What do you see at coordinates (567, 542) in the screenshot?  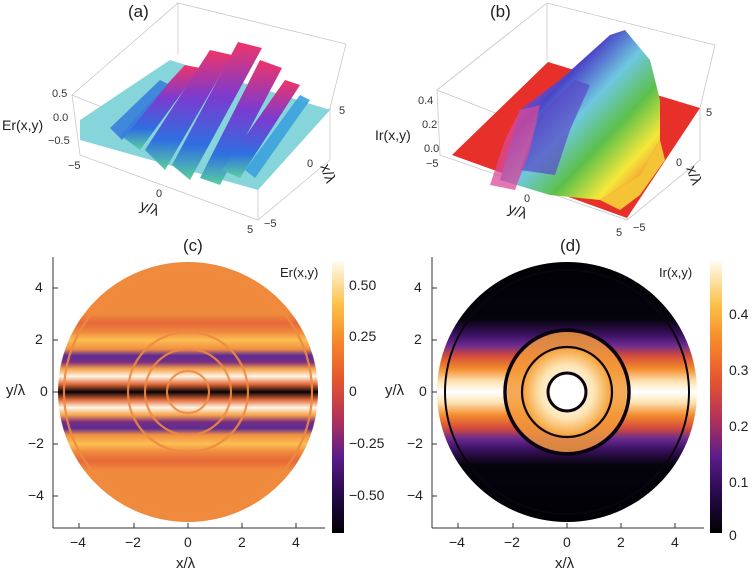 I see `panel-d-xtick: 0` at bounding box center [567, 542].